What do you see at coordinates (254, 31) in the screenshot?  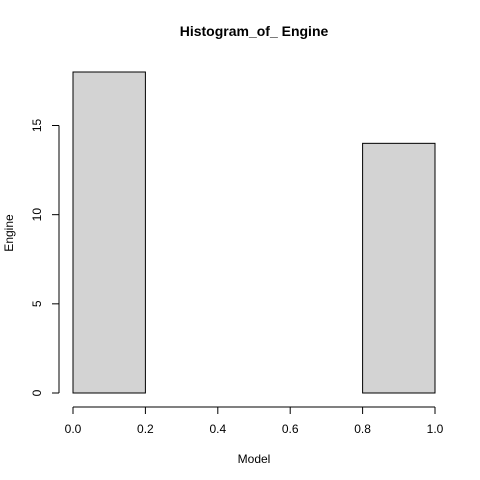 I see `chart-title: Histogram_of_ Engine` at bounding box center [254, 31].